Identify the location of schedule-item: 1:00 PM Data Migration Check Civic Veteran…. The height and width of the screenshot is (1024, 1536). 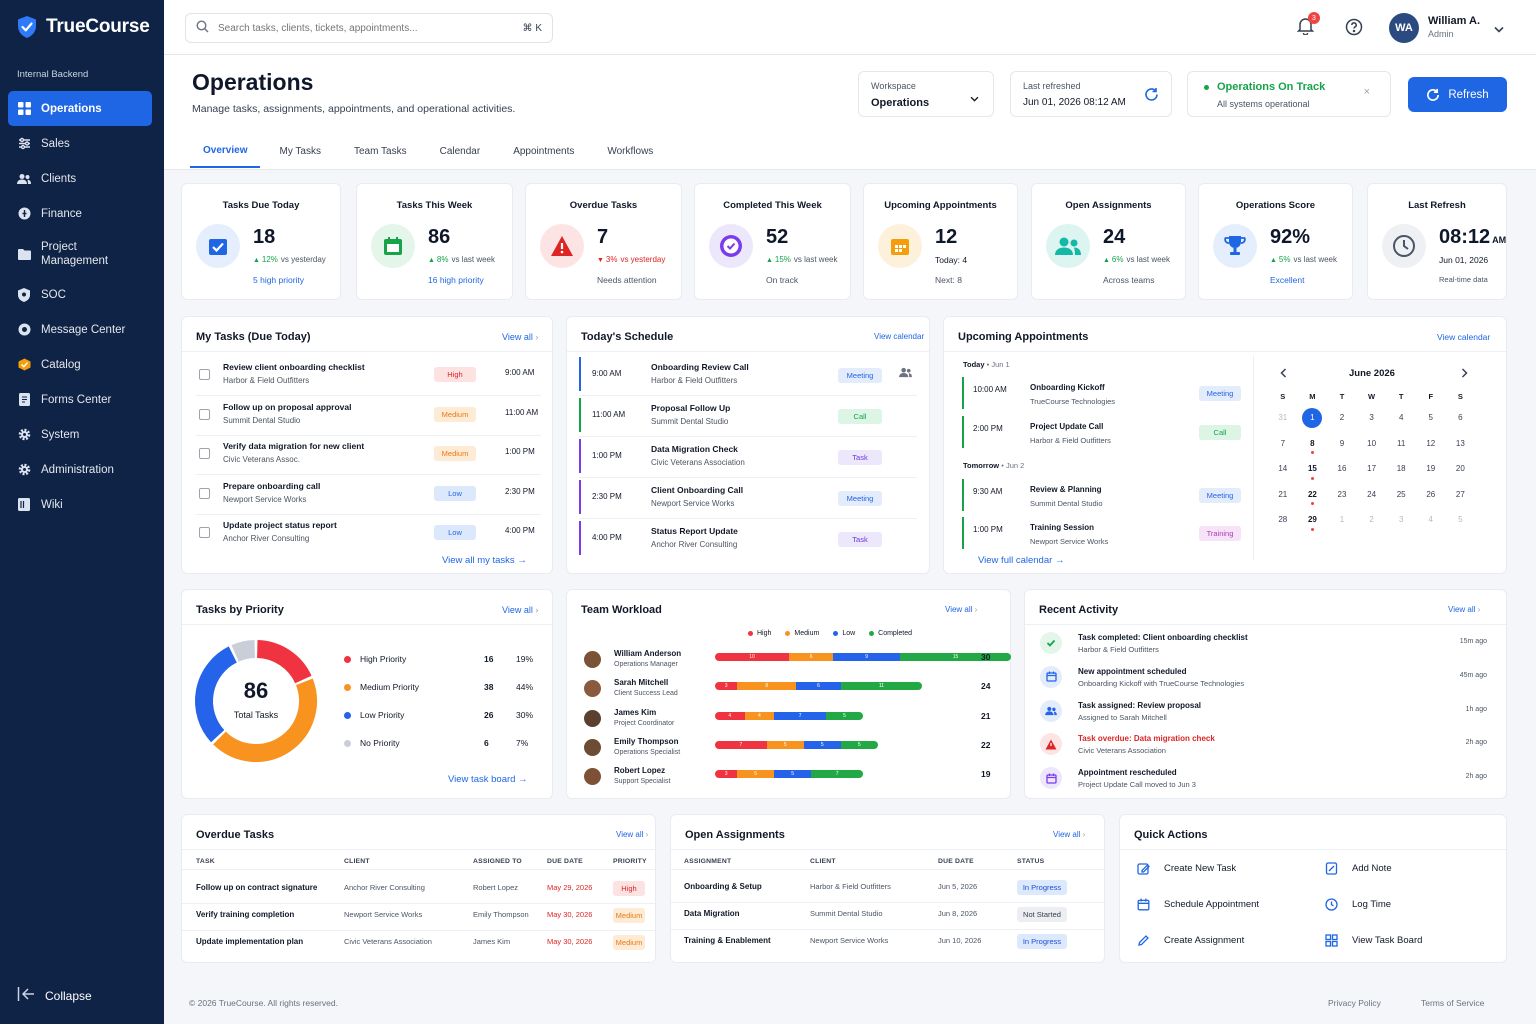
(748, 458).